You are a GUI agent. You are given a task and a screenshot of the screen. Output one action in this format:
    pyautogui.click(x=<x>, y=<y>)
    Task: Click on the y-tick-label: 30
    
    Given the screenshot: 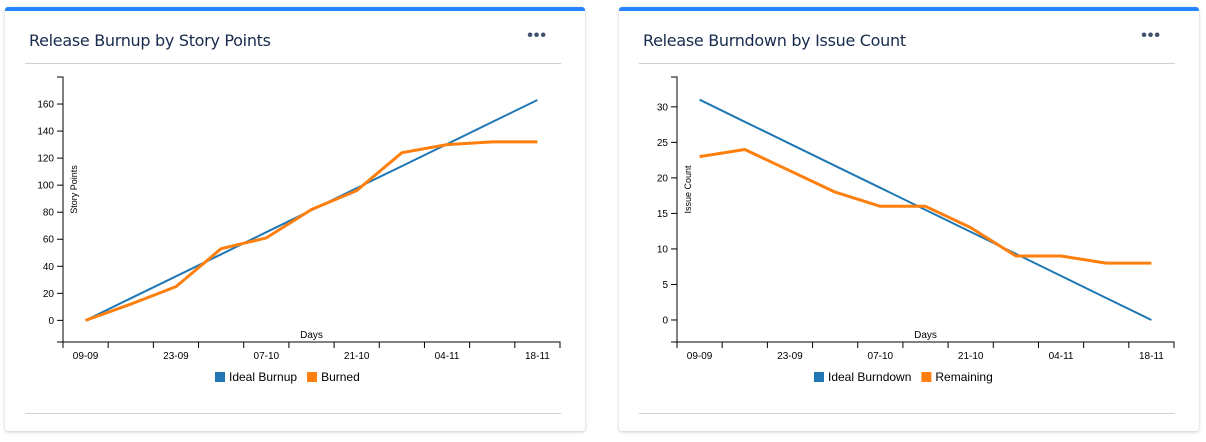 What is the action you would take?
    pyautogui.click(x=663, y=107)
    